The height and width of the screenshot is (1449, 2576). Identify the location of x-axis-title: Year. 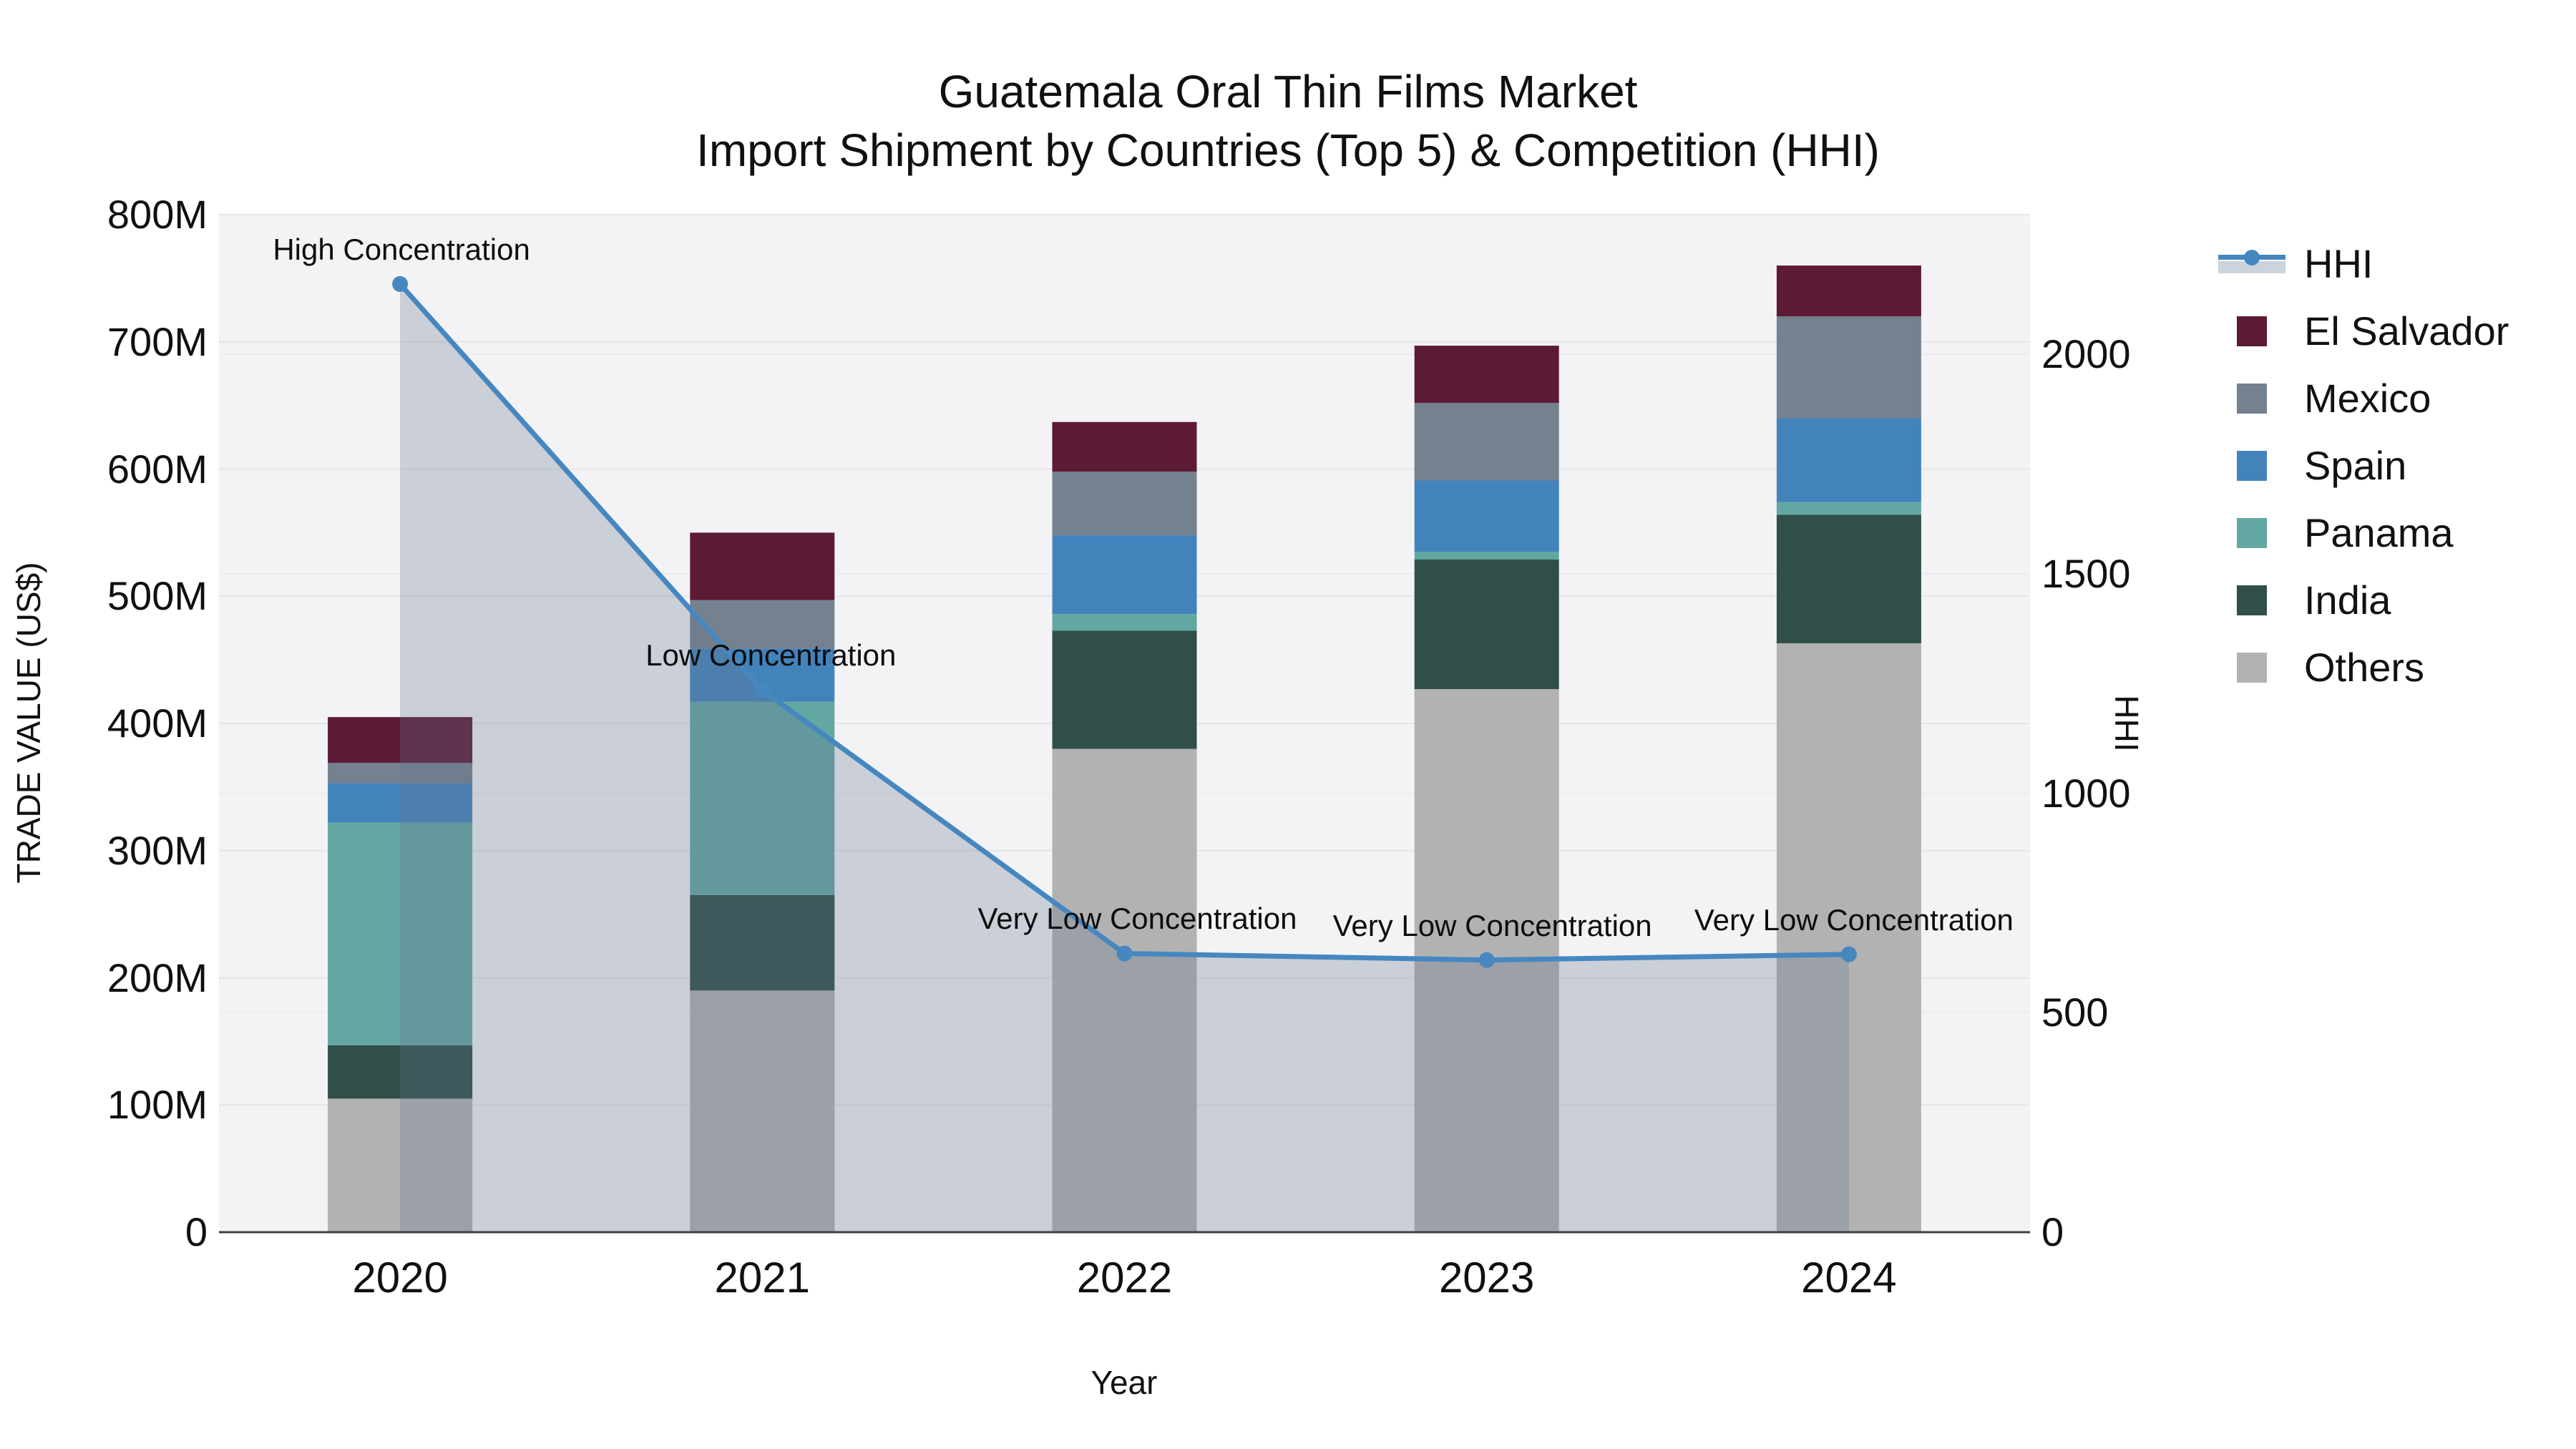
(1124, 1382).